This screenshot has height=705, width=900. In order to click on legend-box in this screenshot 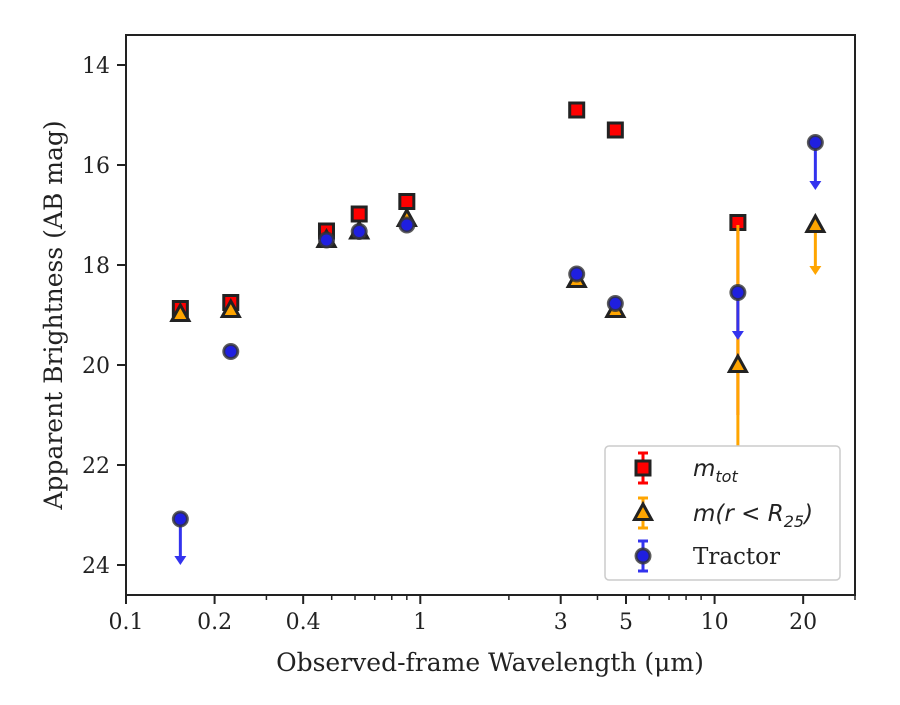, I will do `click(722, 513)`.